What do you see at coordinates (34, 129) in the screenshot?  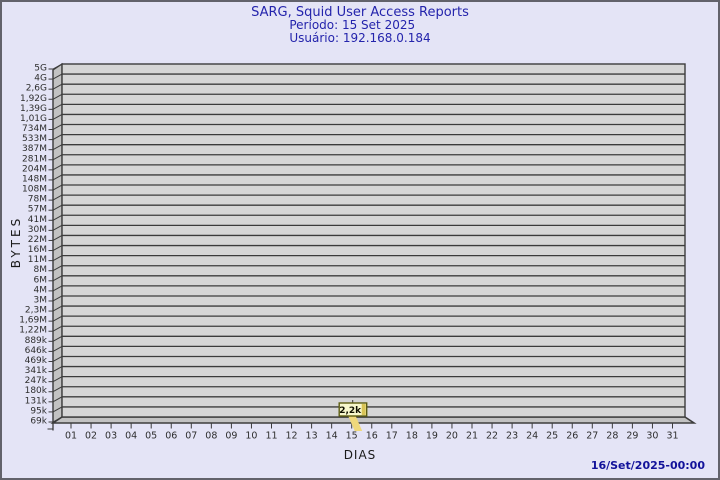 I see `y-tick-label: 734M` at bounding box center [34, 129].